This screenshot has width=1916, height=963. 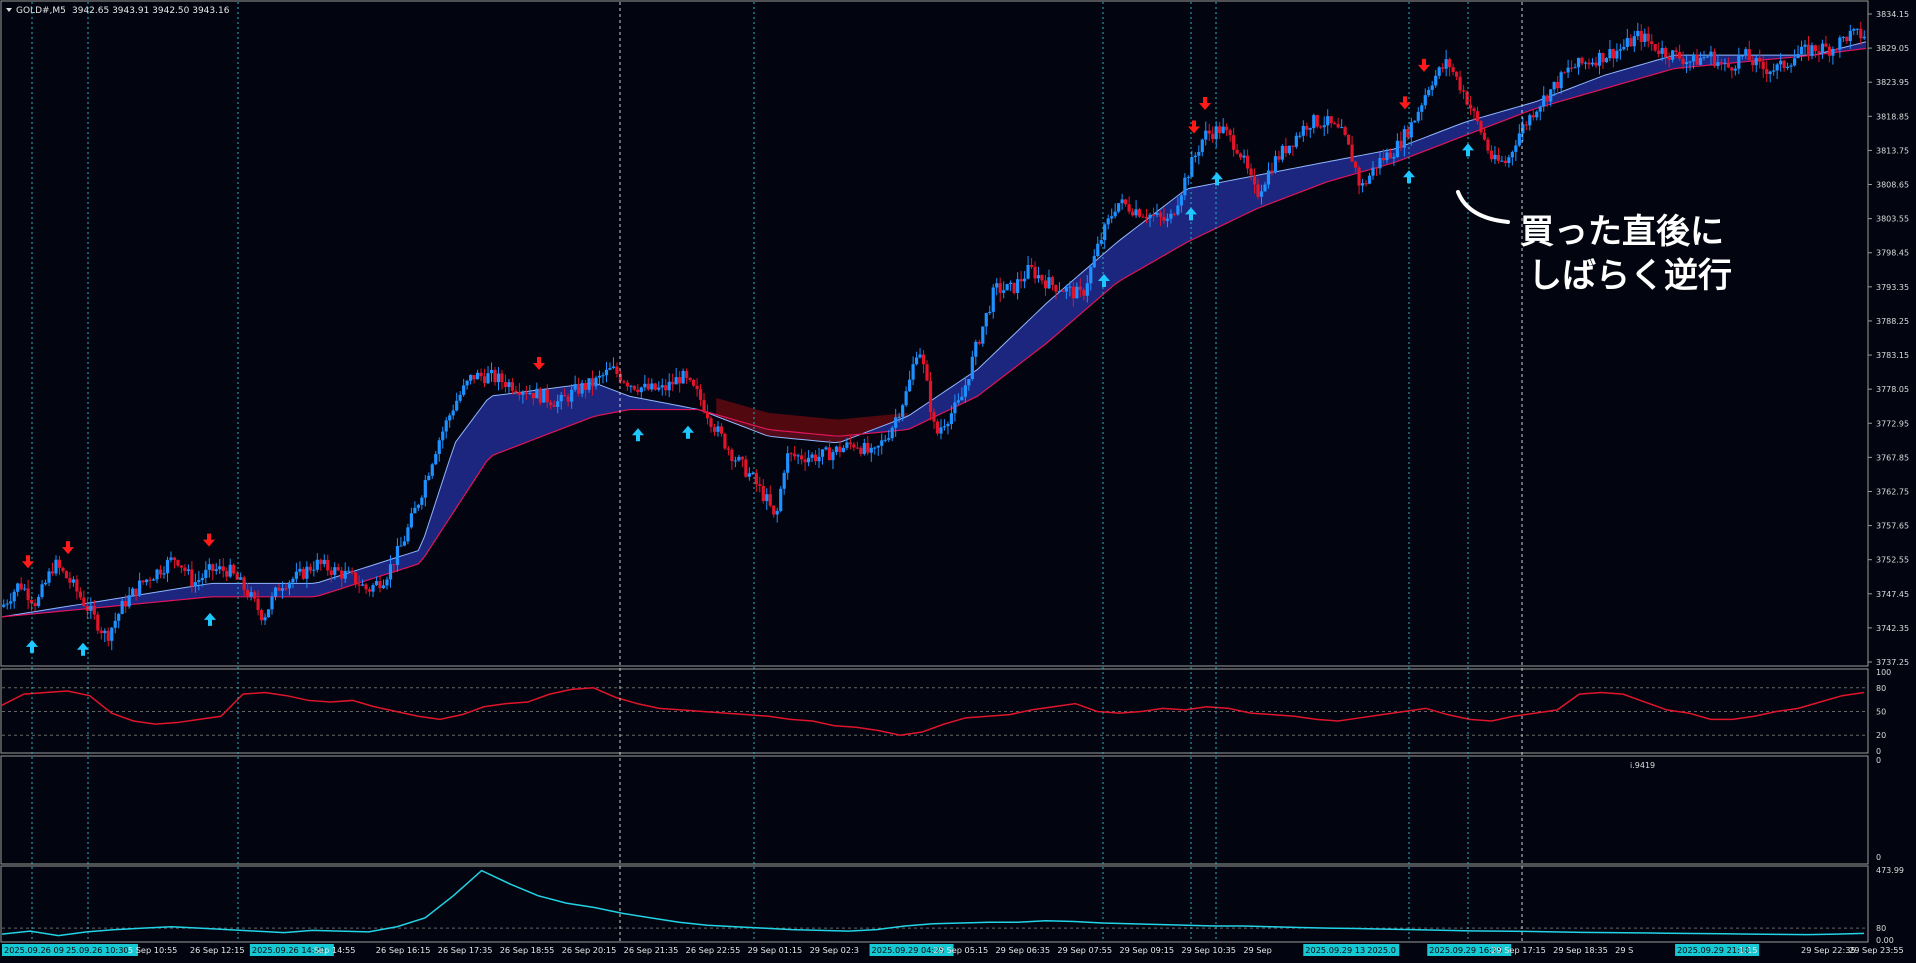 I want to click on price-tick-label: 3834.15, so click(x=1892, y=14).